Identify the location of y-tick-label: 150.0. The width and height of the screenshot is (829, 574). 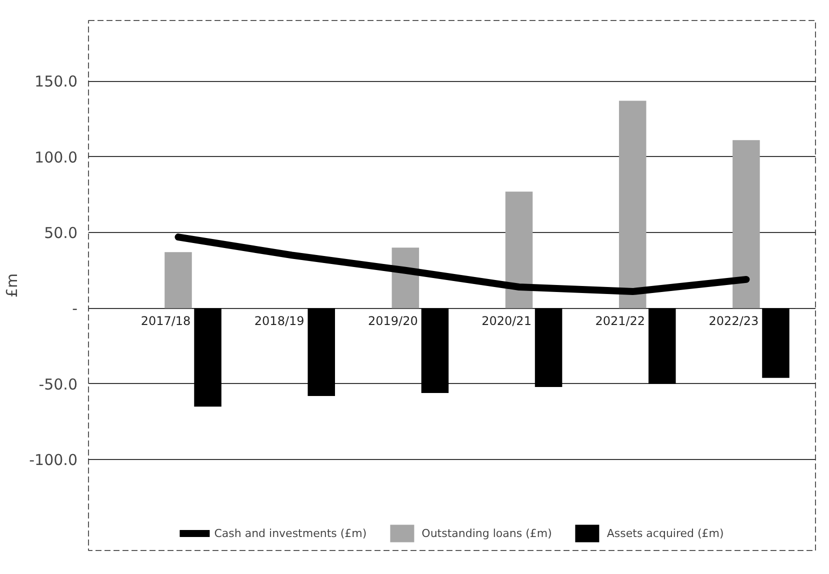
(56, 81).